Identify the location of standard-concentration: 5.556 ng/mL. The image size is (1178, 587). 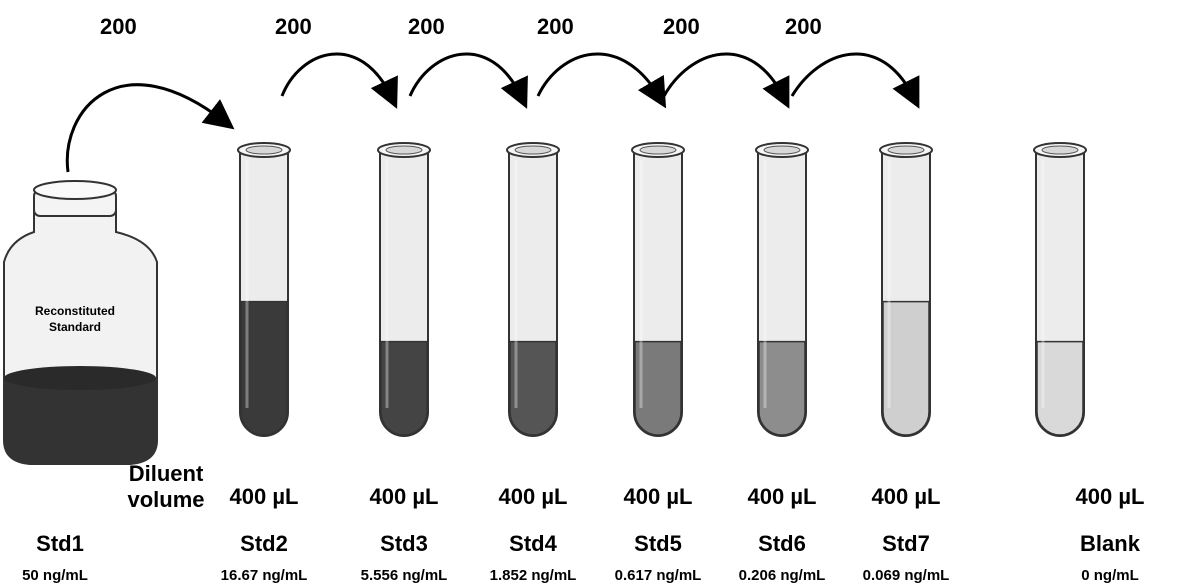
(404, 575).